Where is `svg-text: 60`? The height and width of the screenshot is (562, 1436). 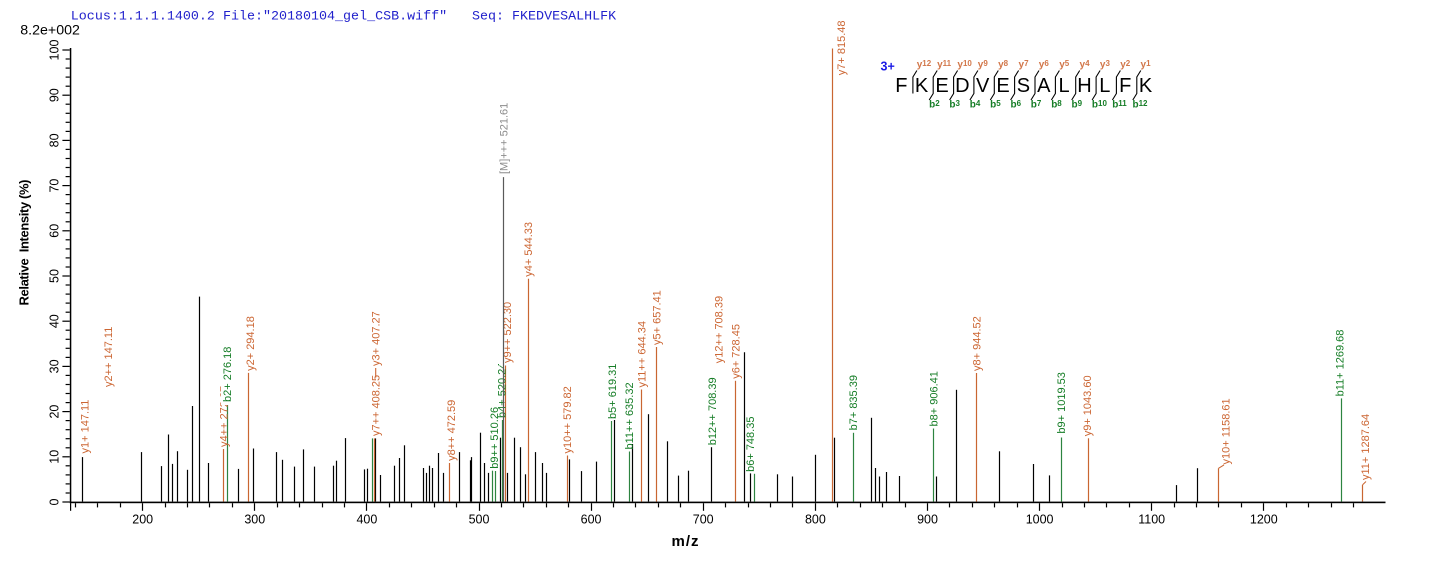
svg-text: 60 is located at coordinates (55, 231).